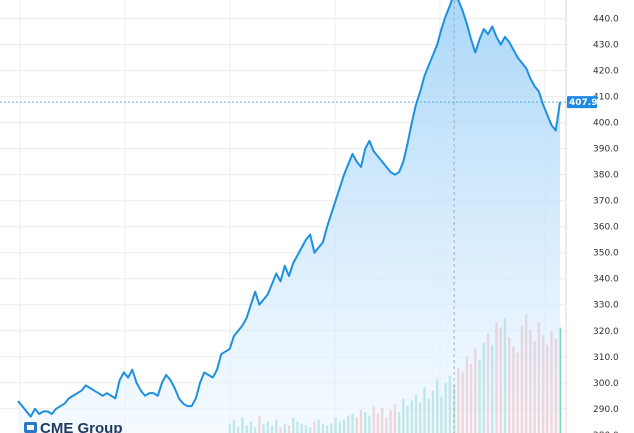  I want to click on y-tick-label: 400.0, so click(606, 124).